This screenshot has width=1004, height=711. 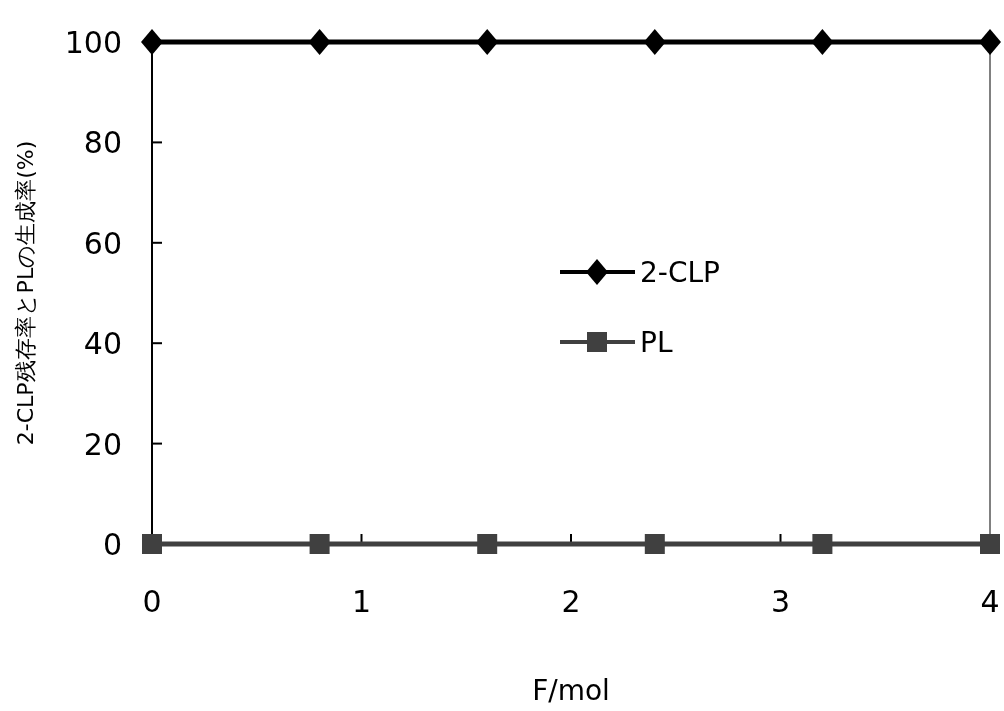 What do you see at coordinates (780, 601) in the screenshot?
I see `x-tick-label: 3` at bounding box center [780, 601].